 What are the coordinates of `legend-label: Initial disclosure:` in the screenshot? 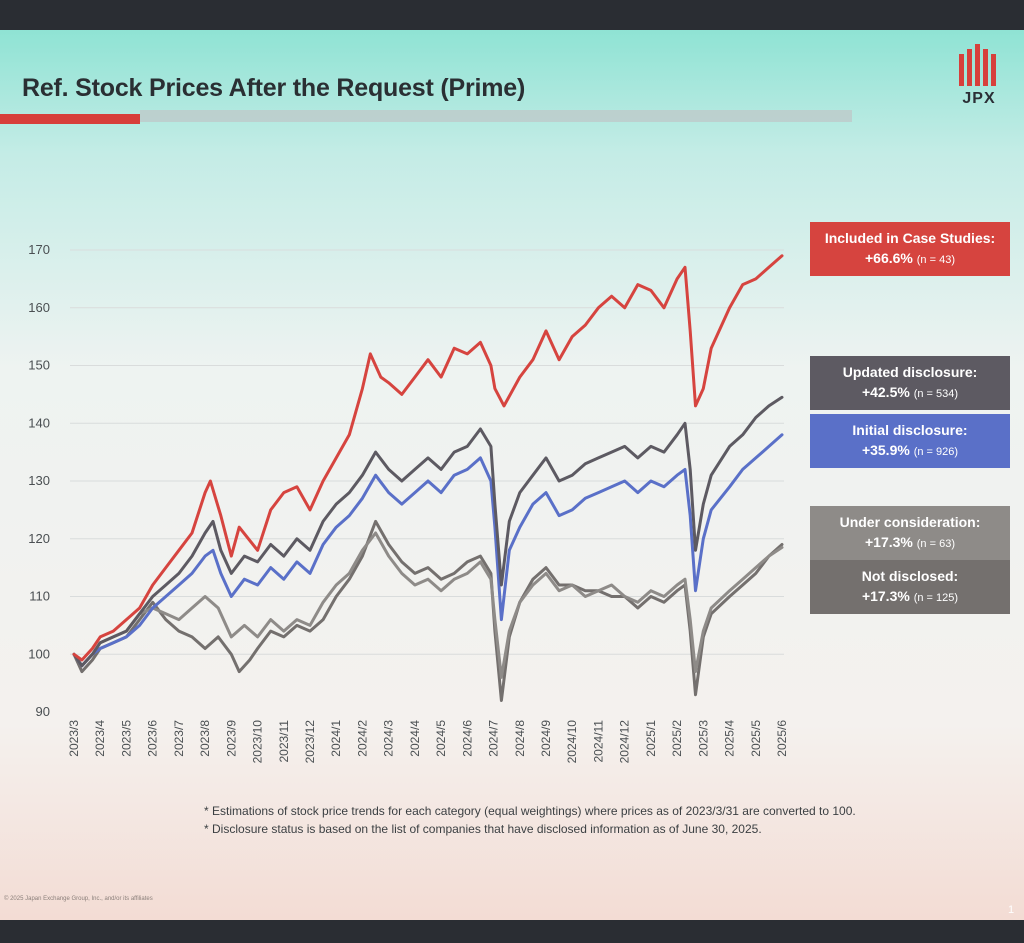 It's located at (910, 430).